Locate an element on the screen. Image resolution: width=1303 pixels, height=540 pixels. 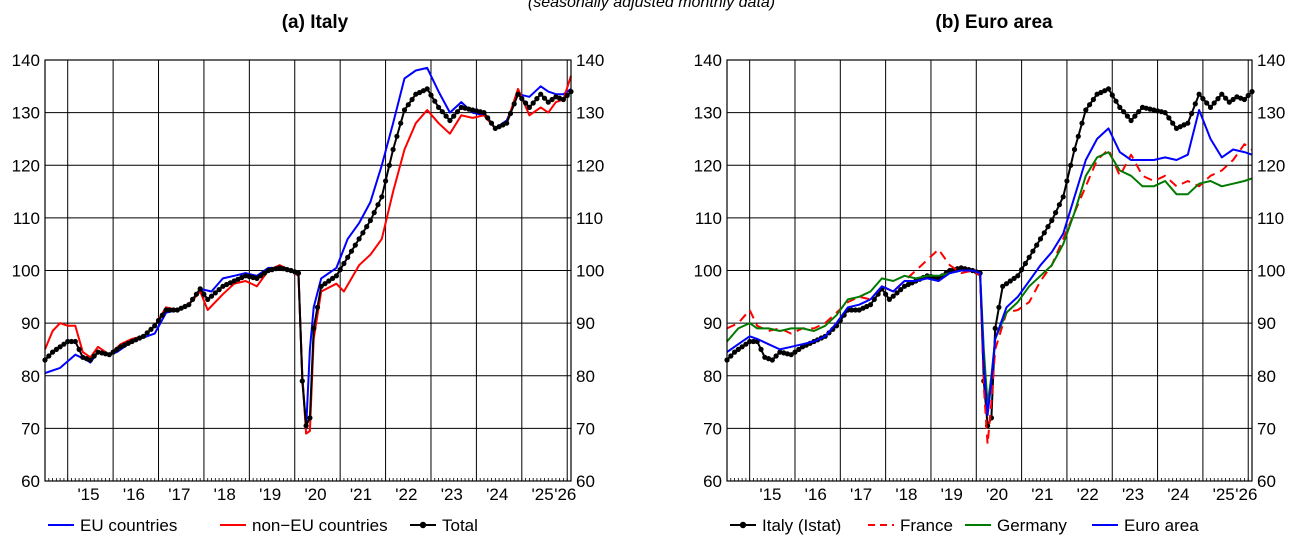
a-ytick-left-130: 130 is located at coordinates (26, 113).